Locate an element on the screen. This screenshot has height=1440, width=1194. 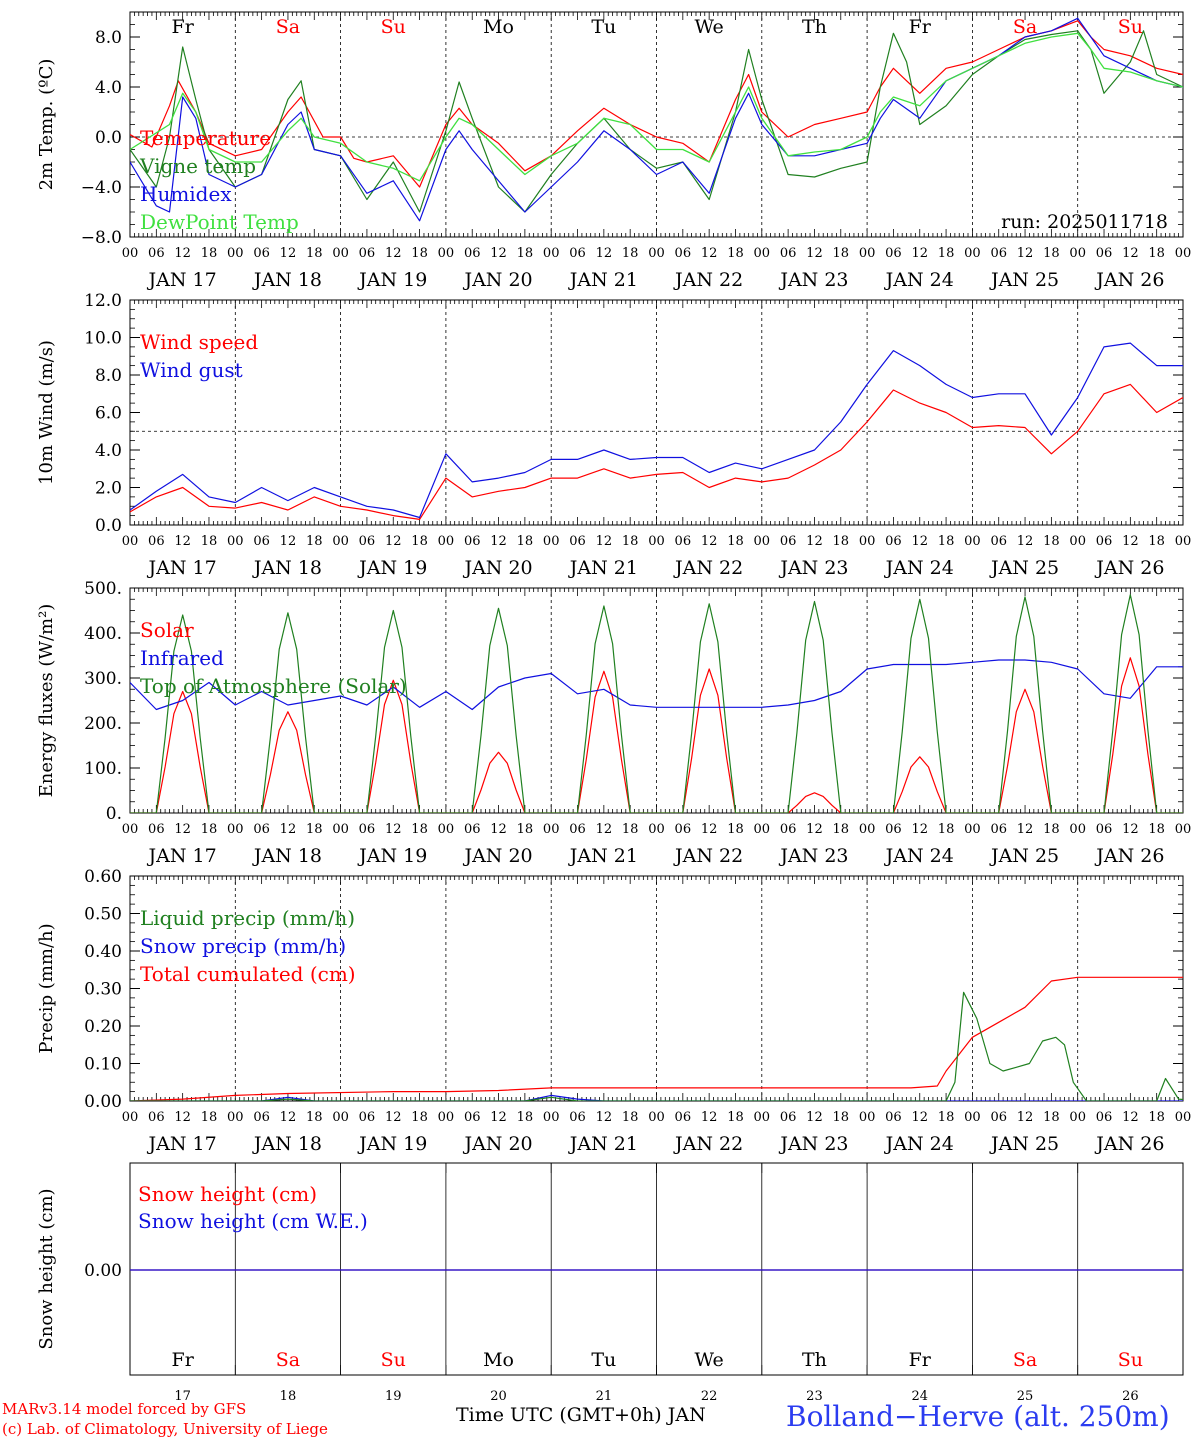
day-number-label: 17 is located at coordinates (182, 1396).